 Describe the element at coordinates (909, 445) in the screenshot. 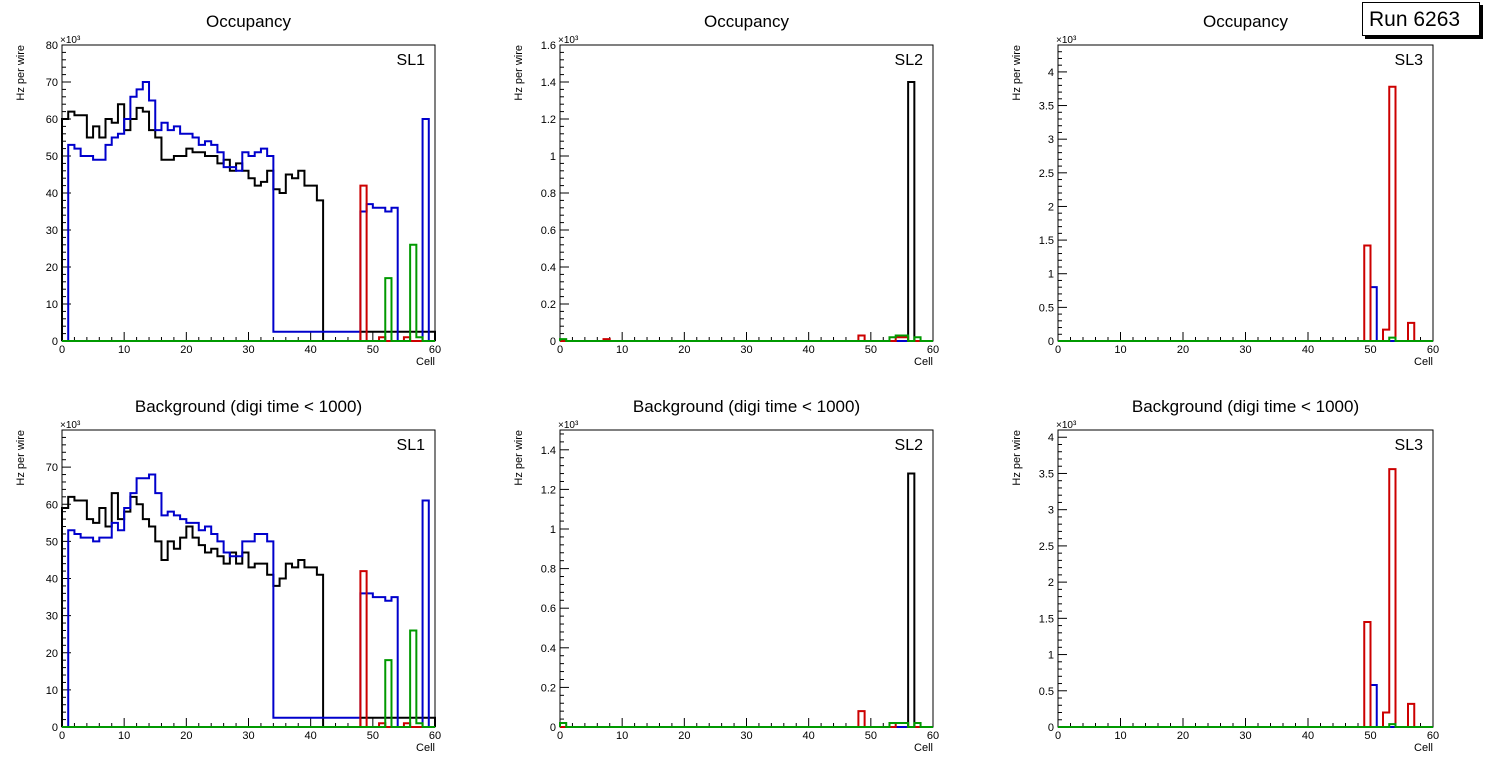

I see `superlayer-label: SL2` at that location.